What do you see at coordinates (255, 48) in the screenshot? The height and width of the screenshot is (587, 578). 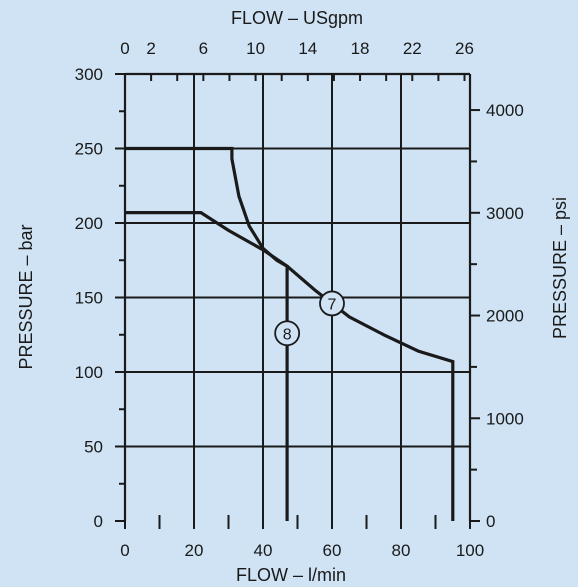 I see `x-top-tick-label: 10` at bounding box center [255, 48].